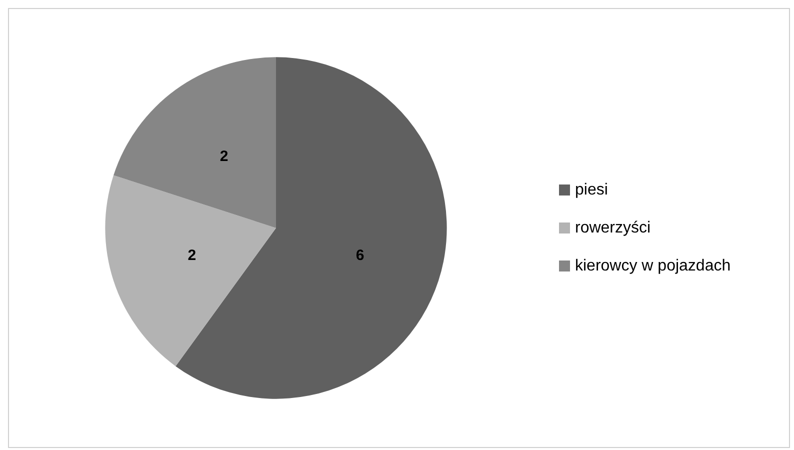  Describe the element at coordinates (613, 228) in the screenshot. I see `legend-label: rowerzyści` at that location.